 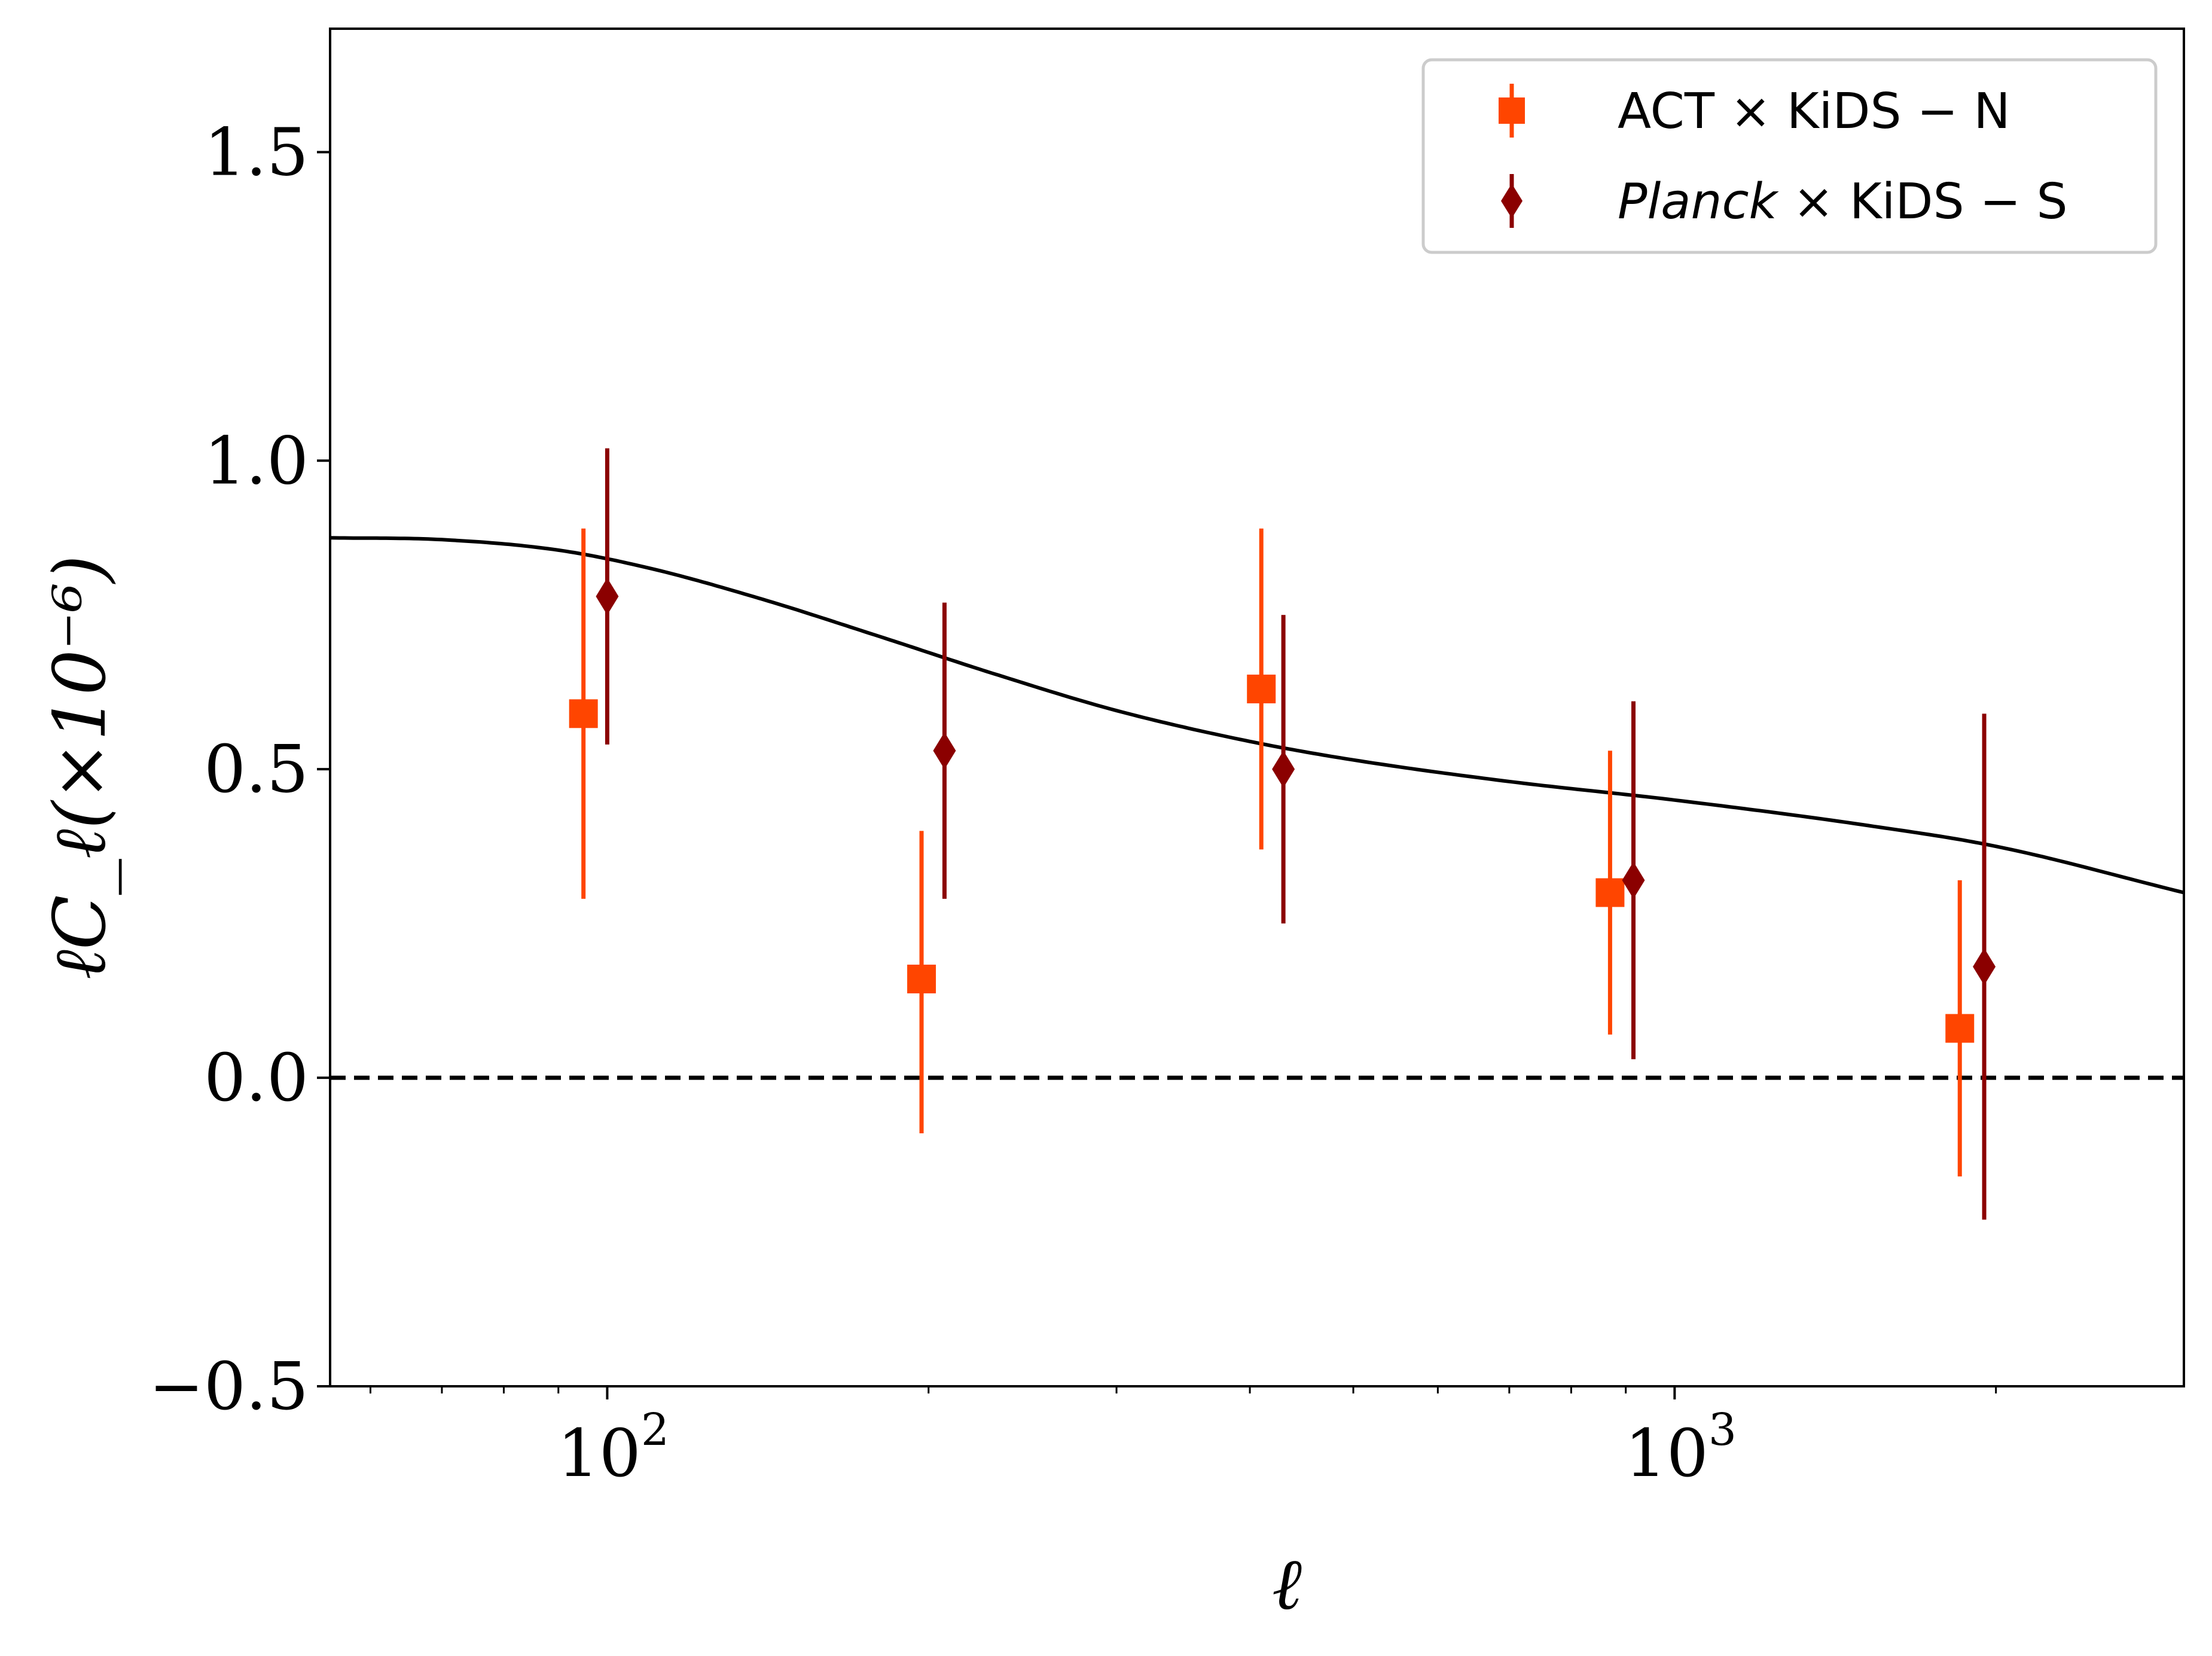 I want to click on legend: ACT × KiDS − N Planck × KiDS − S, so click(x=1789, y=156).